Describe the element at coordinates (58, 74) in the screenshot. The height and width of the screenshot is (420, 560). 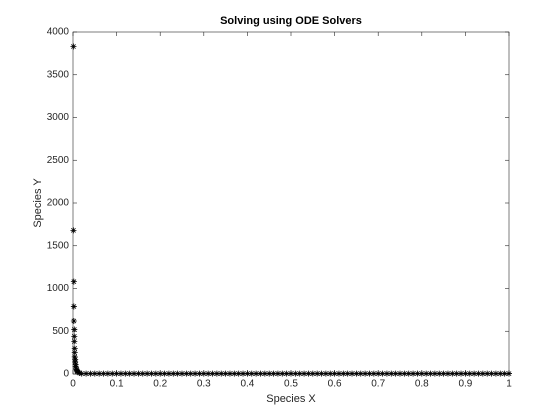
I see `y-tick-label: 3500` at that location.